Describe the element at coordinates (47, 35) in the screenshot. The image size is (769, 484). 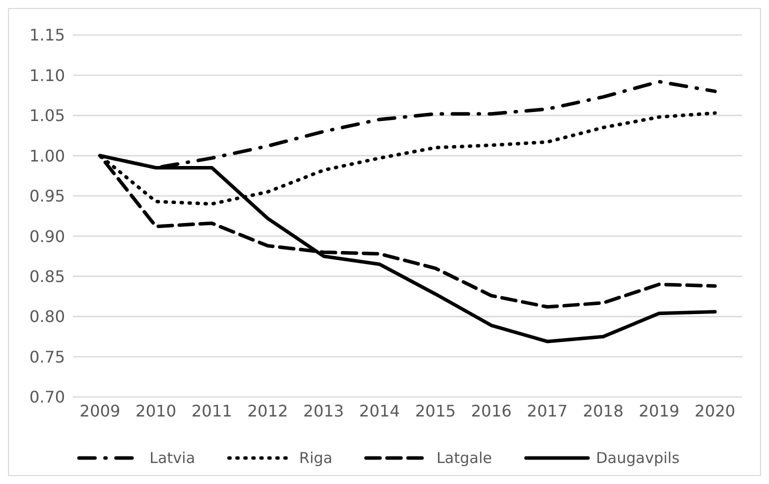
I see `y-tick-label: 1.15` at that location.